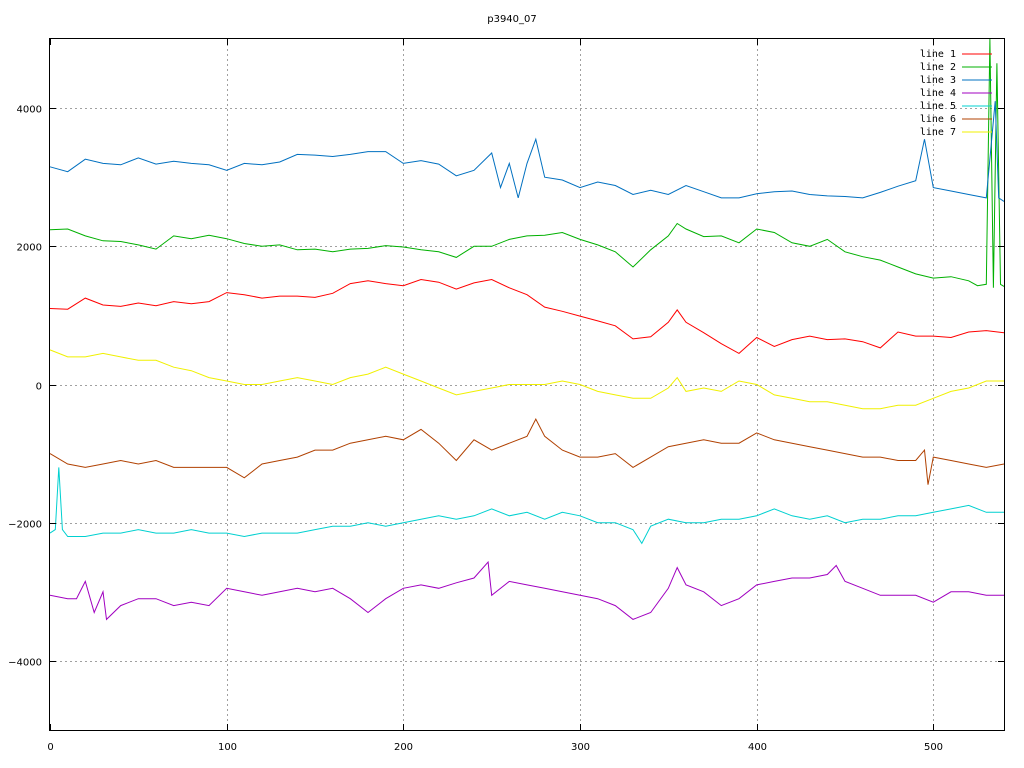 Image resolution: width=1024 pixels, height=768 pixels. Describe the element at coordinates (25, 525) in the screenshot. I see `y-tick-label: −2000` at that location.